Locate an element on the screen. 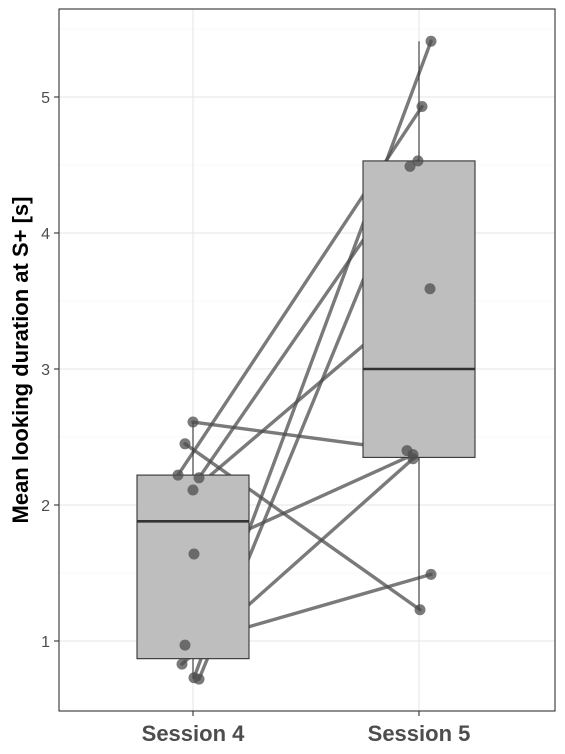 This screenshot has width=565, height=754. y-axis: 1 2 3 4 5 is located at coordinates (50, 370).